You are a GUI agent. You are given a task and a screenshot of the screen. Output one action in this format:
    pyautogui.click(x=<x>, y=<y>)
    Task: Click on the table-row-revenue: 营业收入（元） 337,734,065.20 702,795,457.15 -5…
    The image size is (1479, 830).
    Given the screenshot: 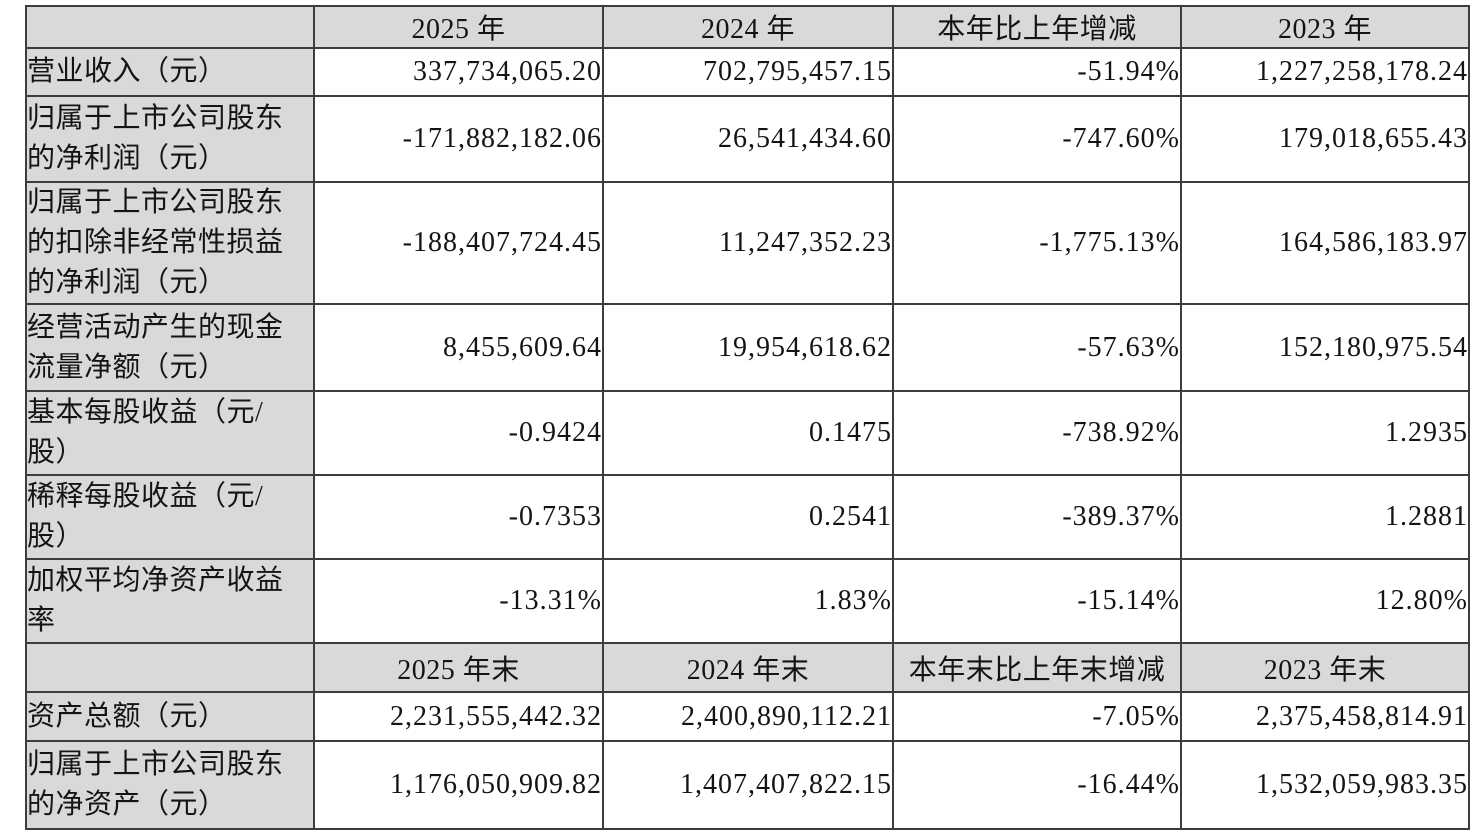 What is the action you would take?
    pyautogui.click(x=747, y=72)
    